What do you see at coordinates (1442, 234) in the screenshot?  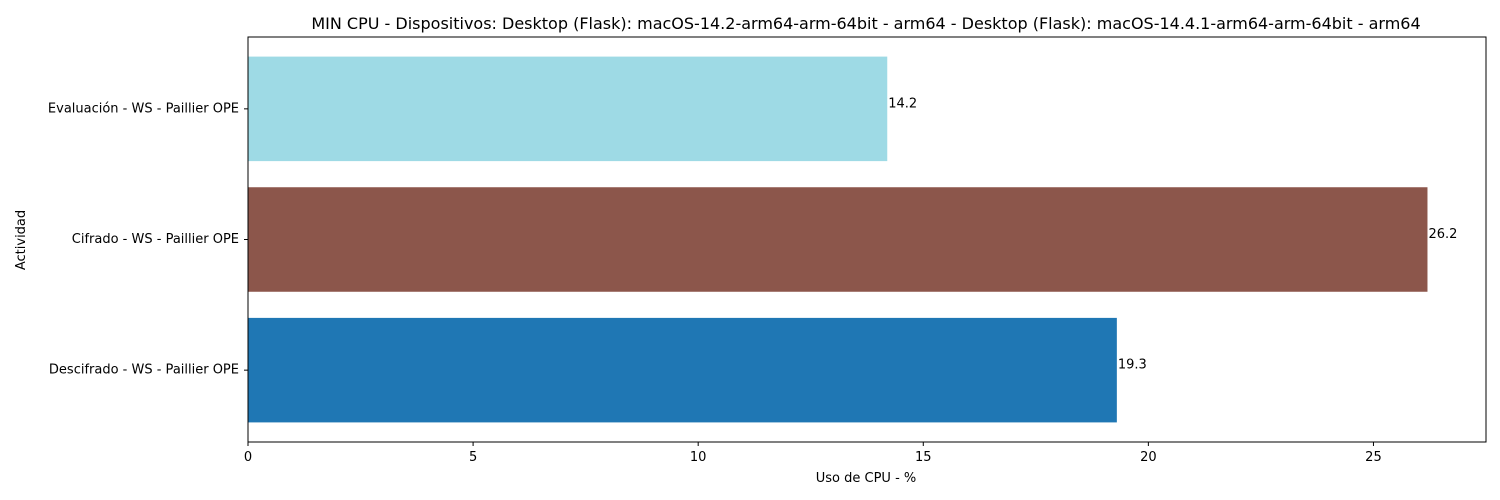 I see `data-label: 26.2` at bounding box center [1442, 234].